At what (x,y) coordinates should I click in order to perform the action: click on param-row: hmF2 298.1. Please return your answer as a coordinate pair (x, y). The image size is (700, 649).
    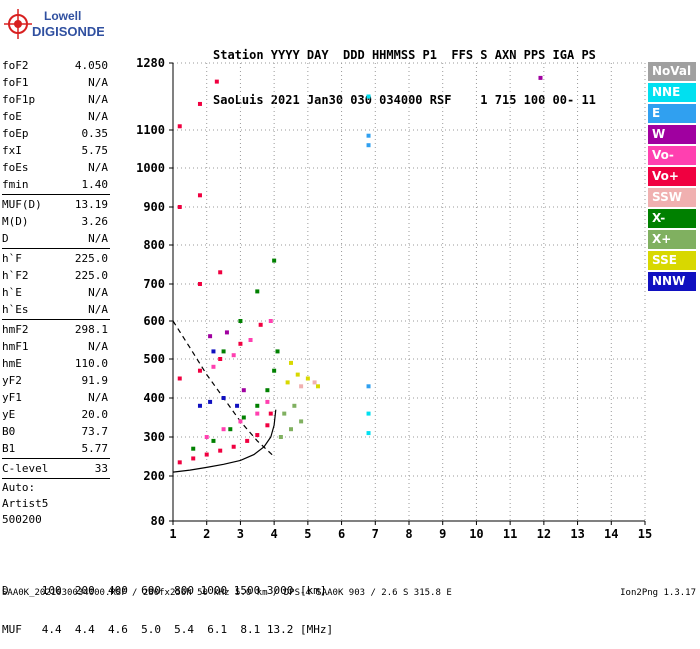
    Looking at the image, I should click on (56, 329).